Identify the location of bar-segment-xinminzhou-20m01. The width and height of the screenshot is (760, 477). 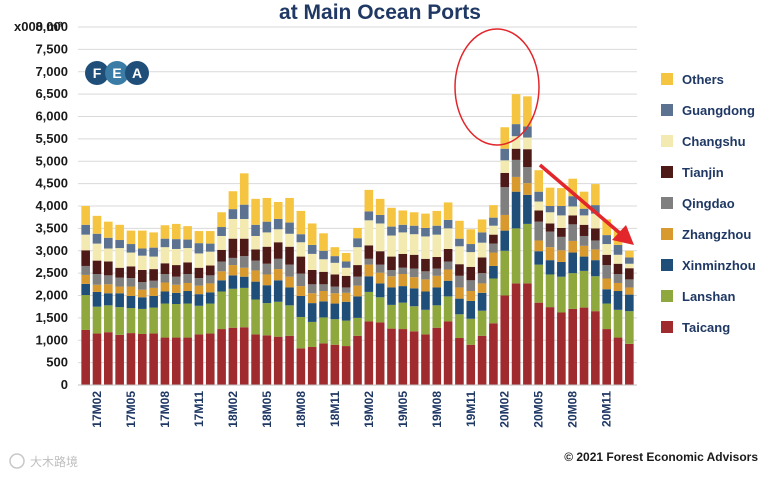
(493, 272).